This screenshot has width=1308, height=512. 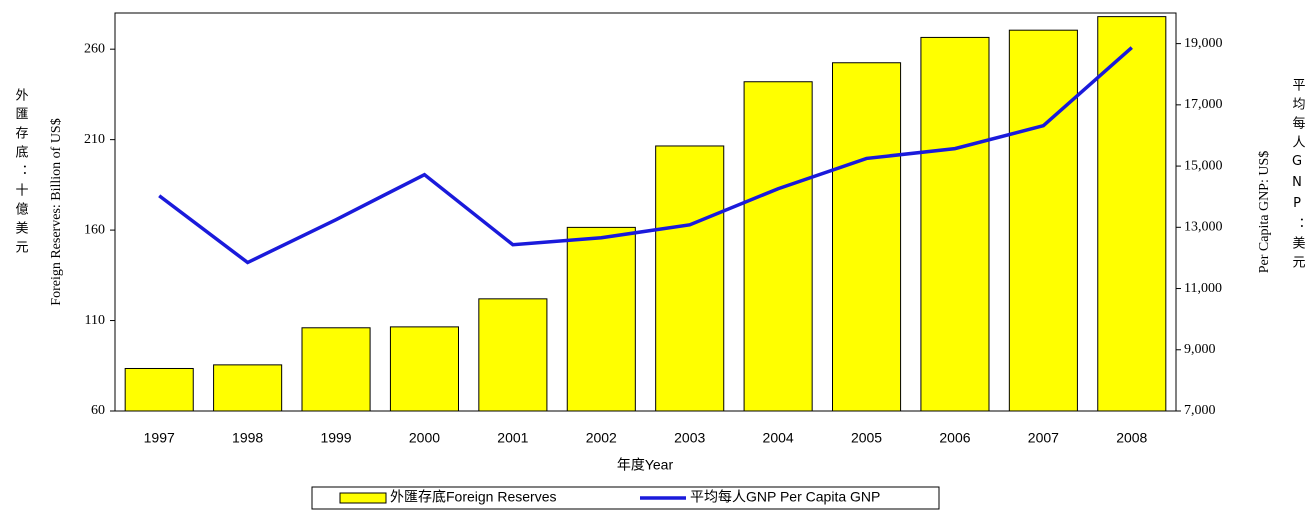 I want to click on y-tick-label: 260, so click(x=94, y=48).